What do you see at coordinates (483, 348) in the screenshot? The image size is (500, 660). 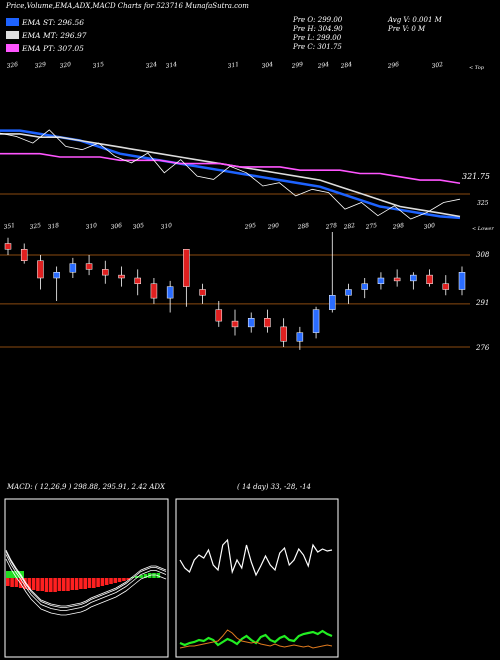 I see `price-axis-276: 276` at bounding box center [483, 348].